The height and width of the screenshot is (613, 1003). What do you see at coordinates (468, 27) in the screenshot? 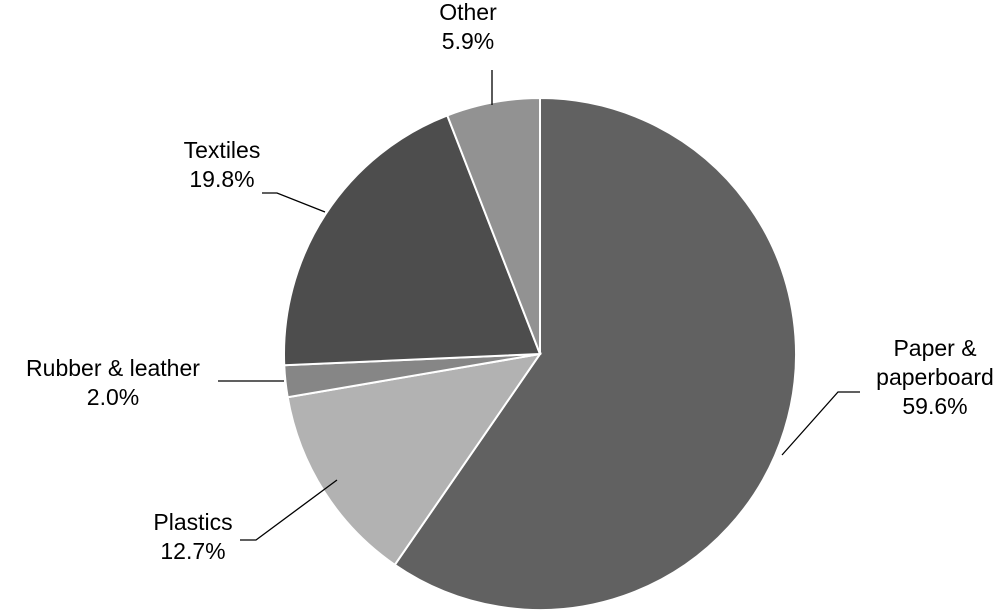
I see `slice-label: Other 5.9%` at bounding box center [468, 27].